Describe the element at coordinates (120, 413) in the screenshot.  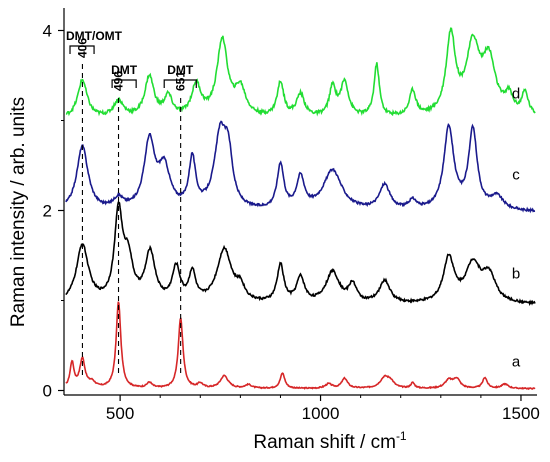
I see `x-tick-label-500: 500` at that location.